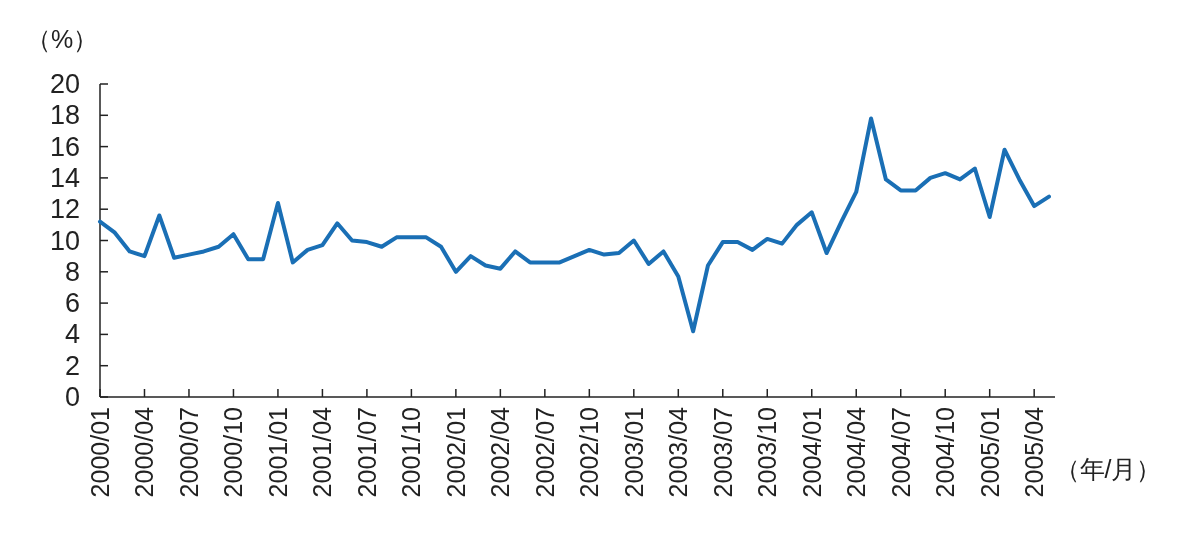 The height and width of the screenshot is (549, 1187). What do you see at coordinates (233, 452) in the screenshot?
I see `x-tick-label: 2000/10` at bounding box center [233, 452].